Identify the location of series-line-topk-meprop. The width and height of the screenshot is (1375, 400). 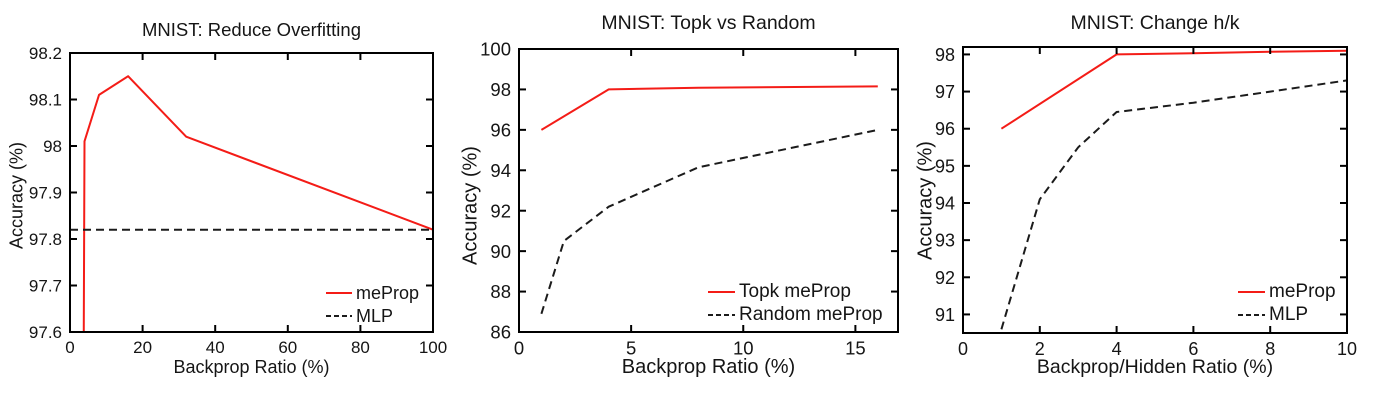
(709, 108).